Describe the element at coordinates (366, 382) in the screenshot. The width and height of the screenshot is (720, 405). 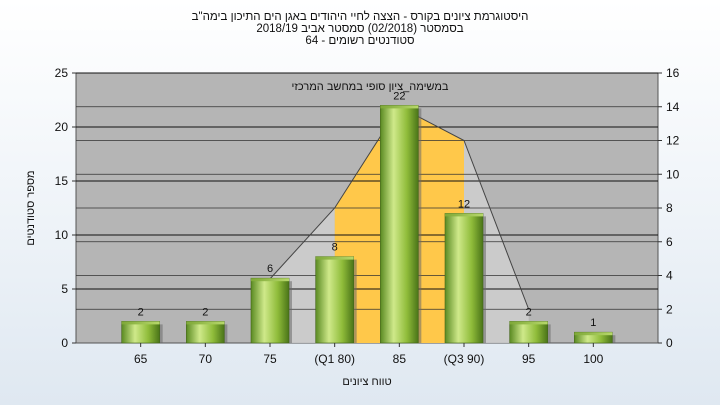
I see `x-axis-title: טווח ציונים` at that location.